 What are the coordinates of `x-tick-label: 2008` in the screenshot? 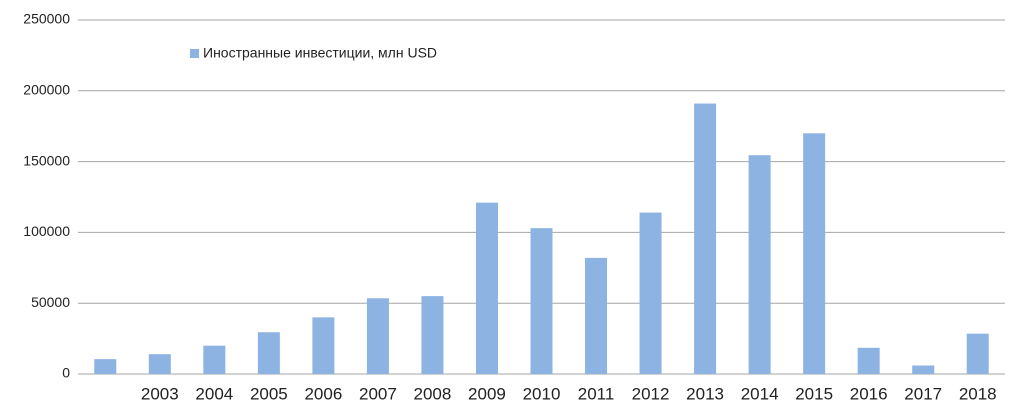 It's located at (433, 393).